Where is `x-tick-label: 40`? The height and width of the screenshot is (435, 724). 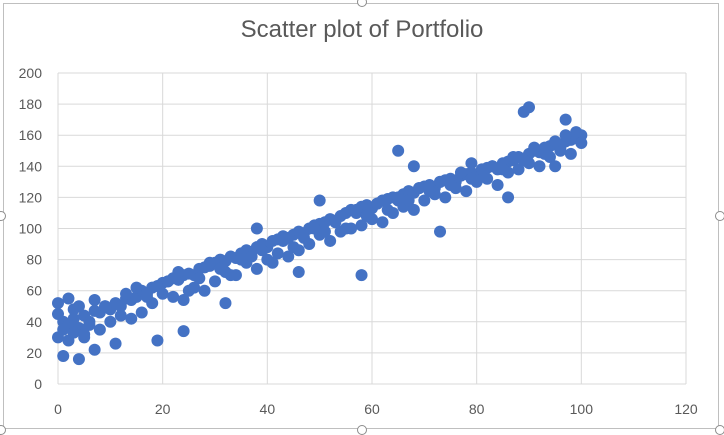 x-tick-label: 40 is located at coordinates (268, 409).